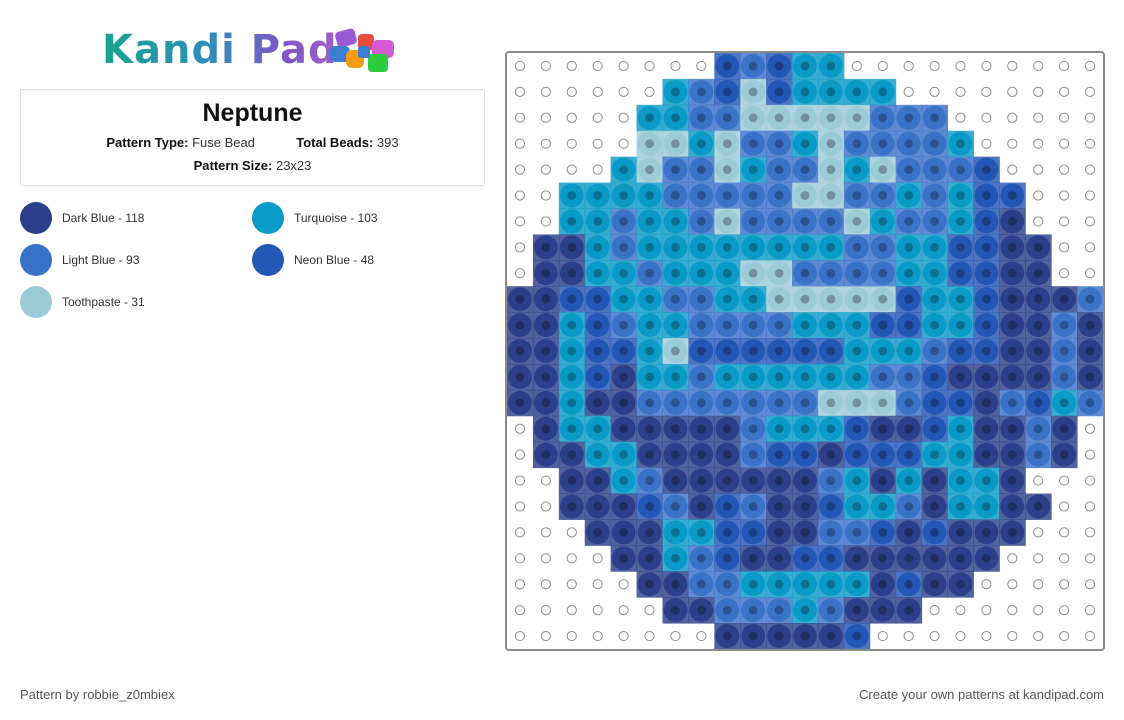  I want to click on pattern-type-label: Pattern Type:, so click(147, 142).